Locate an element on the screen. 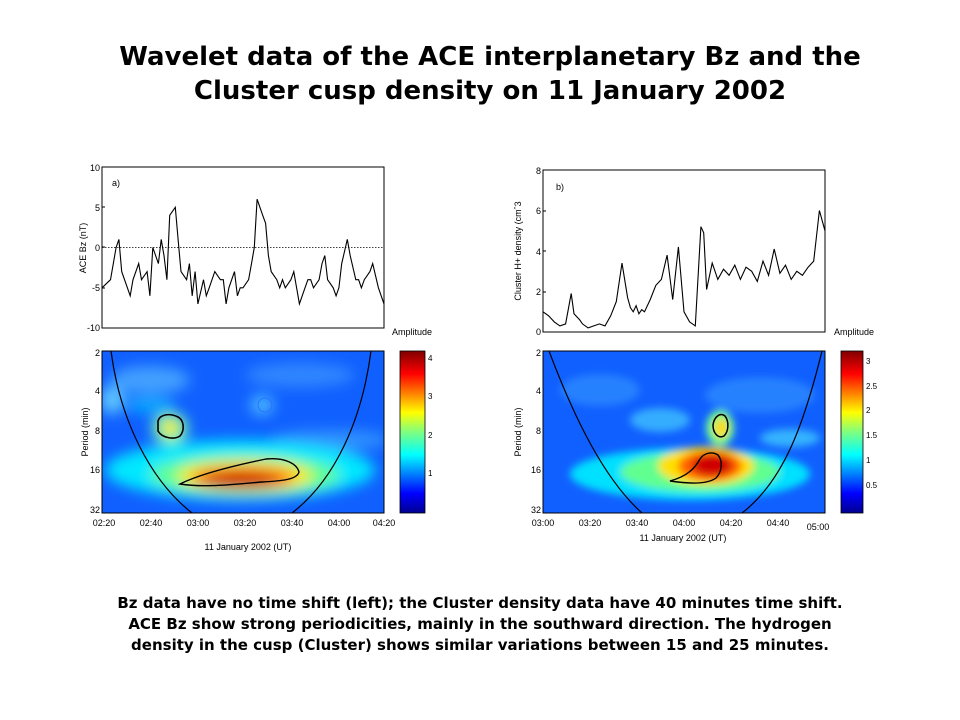  panel-a-wavelet-yticks: 2 4 8 16 32 is located at coordinates (95, 431).